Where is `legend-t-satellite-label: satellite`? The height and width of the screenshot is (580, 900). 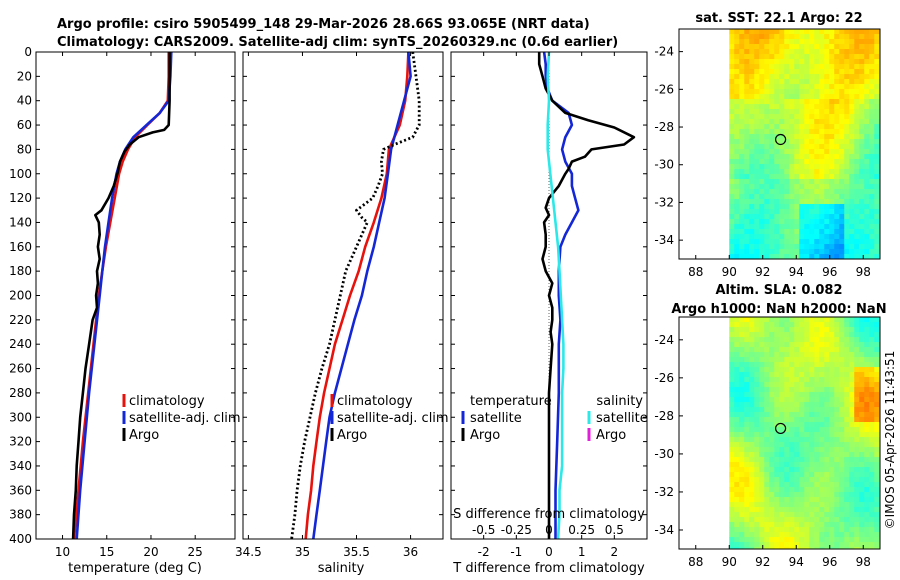
legend-t-satellite-label: satellite is located at coordinates (496, 418).